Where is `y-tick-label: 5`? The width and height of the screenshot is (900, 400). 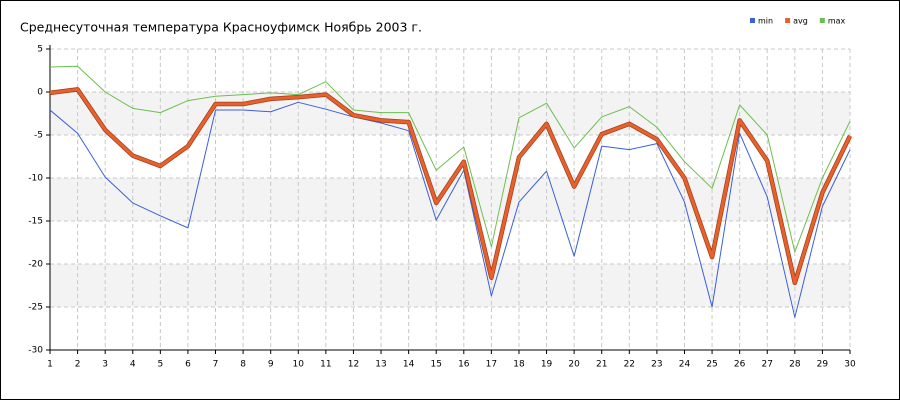
y-tick-label: 5 is located at coordinates (40, 50).